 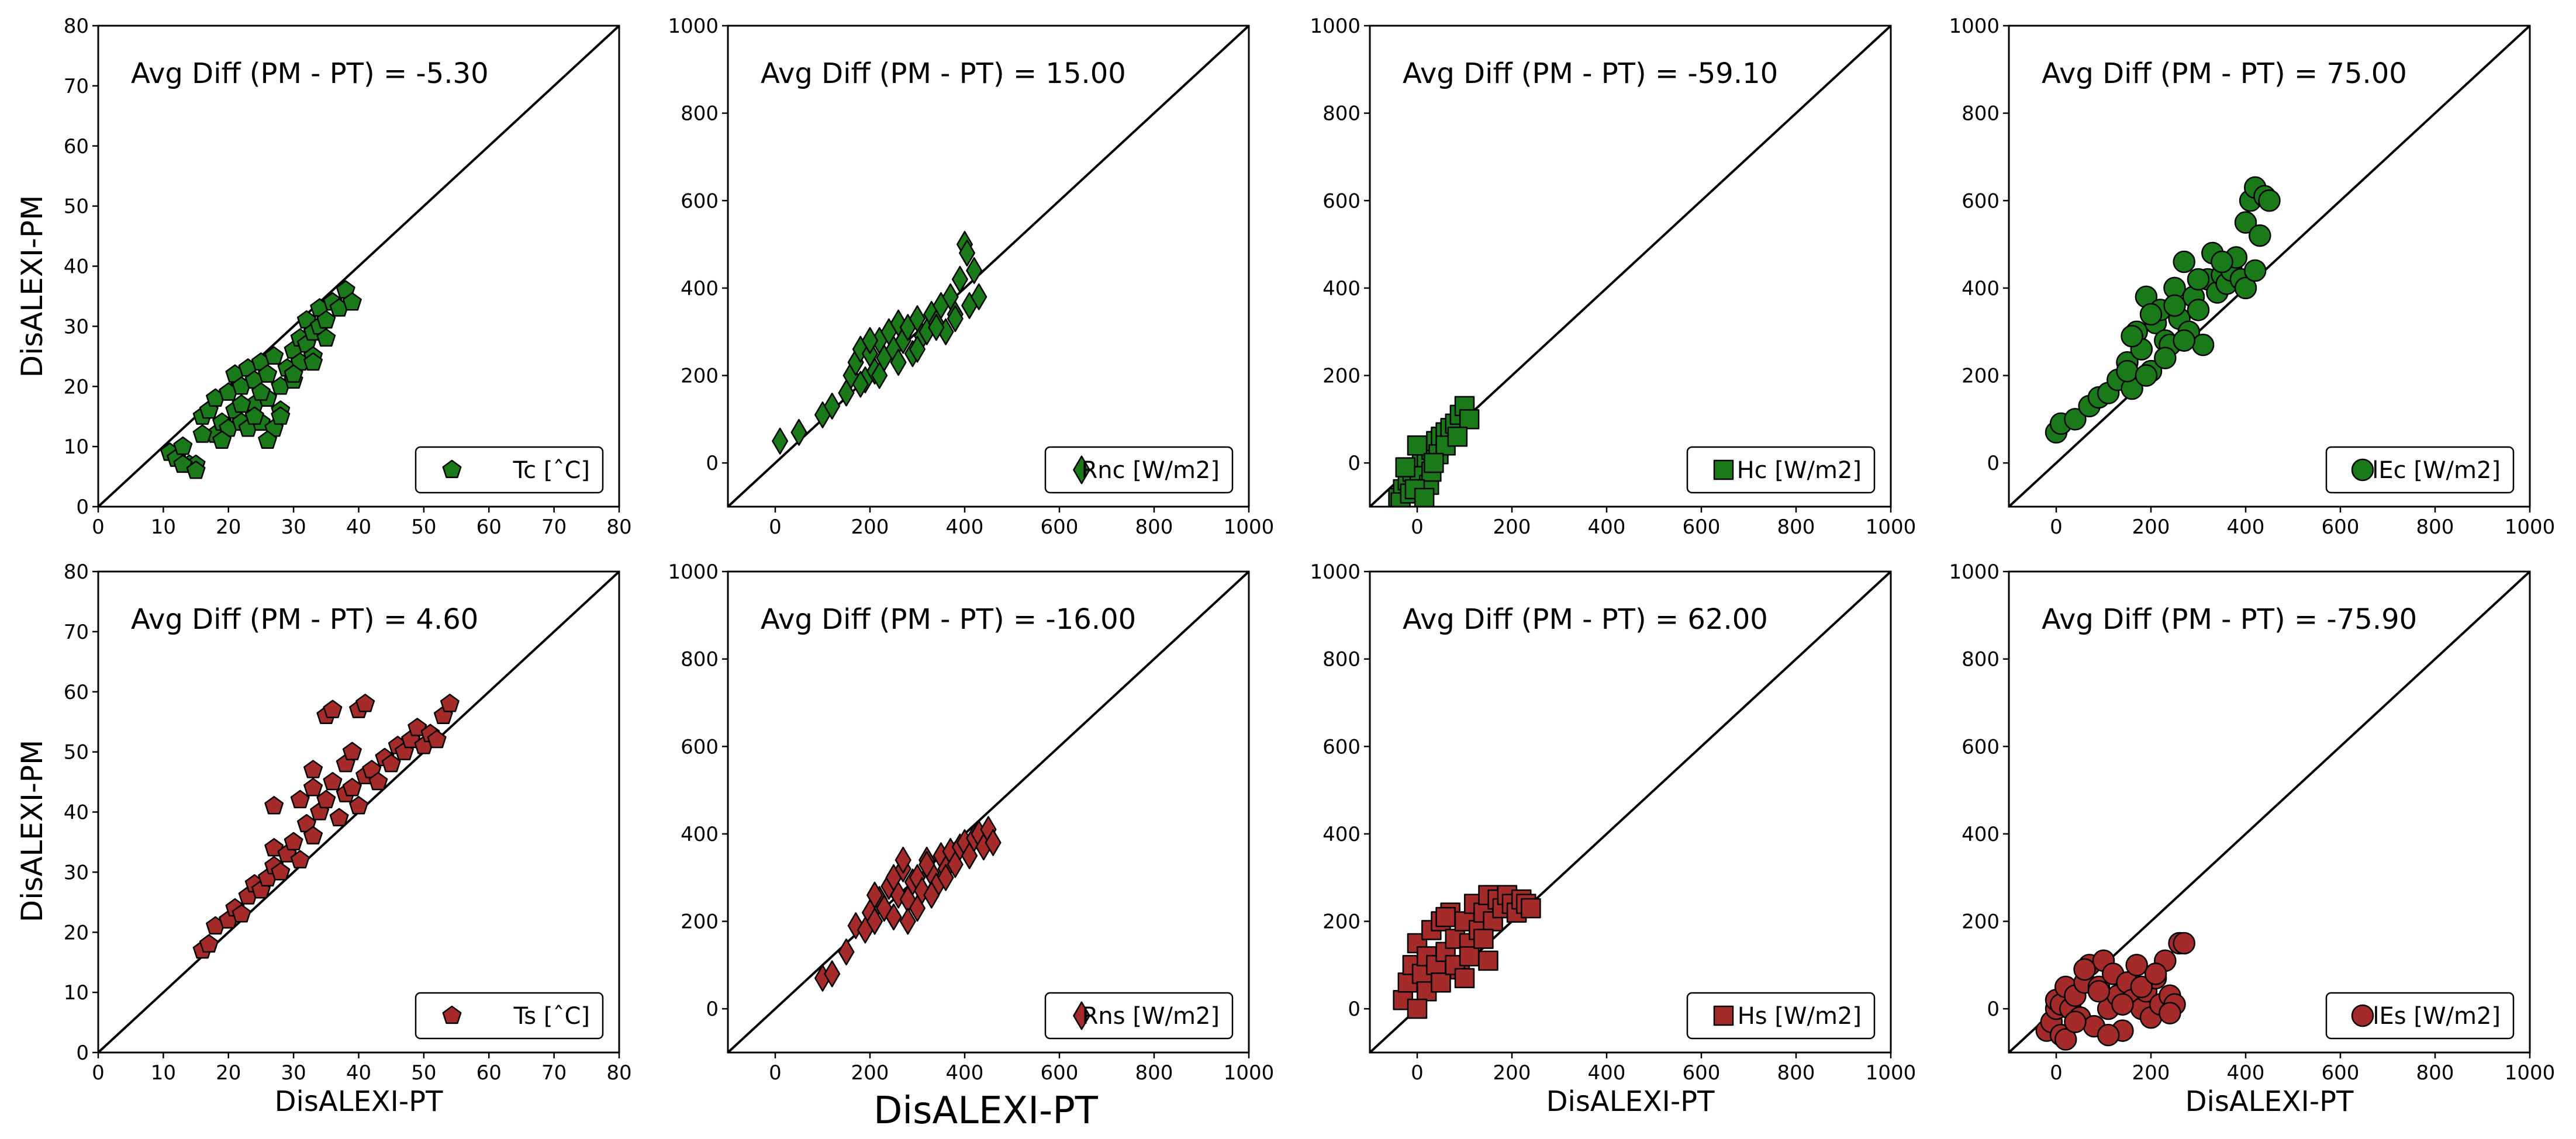 What do you see at coordinates (1981, 922) in the screenshot?
I see `chart-7-ytick-1: 200` at bounding box center [1981, 922].